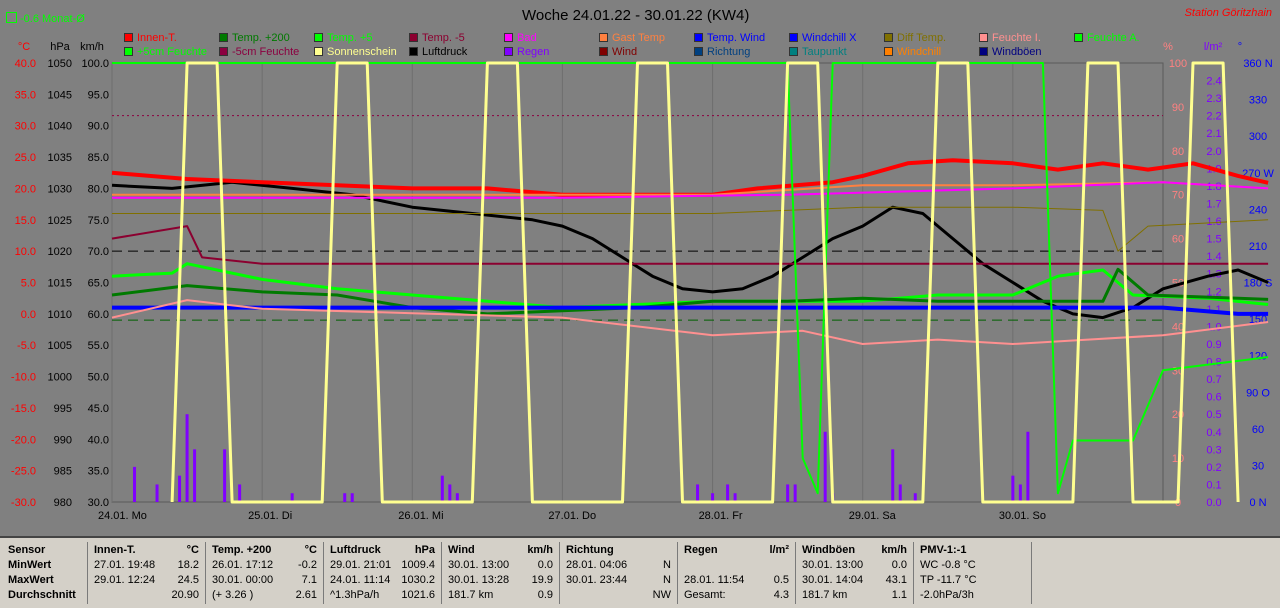  I want to click on legend-item: -5cm Feuchte, so click(259, 52).